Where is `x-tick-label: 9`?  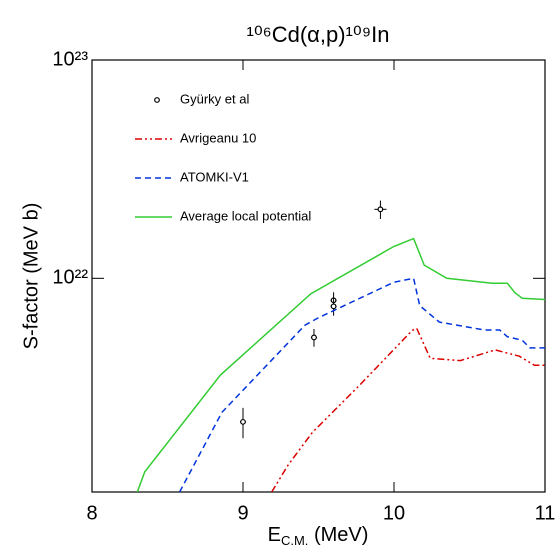 x-tick-label: 9 is located at coordinates (242, 513).